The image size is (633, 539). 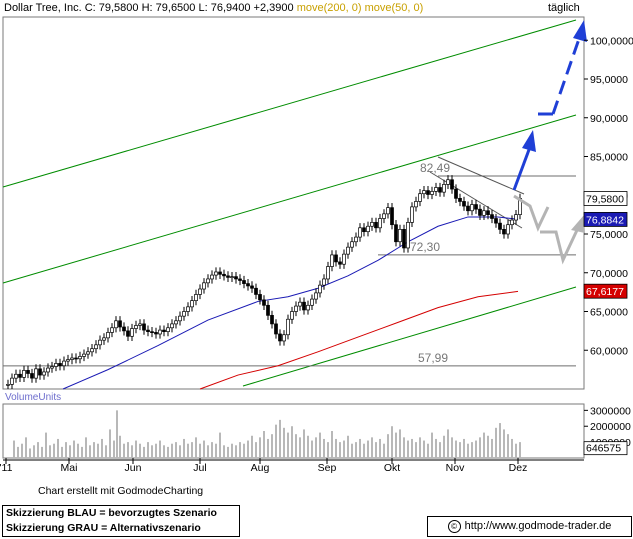 I want to click on price-badge-label: 67,6177, so click(x=605, y=292).